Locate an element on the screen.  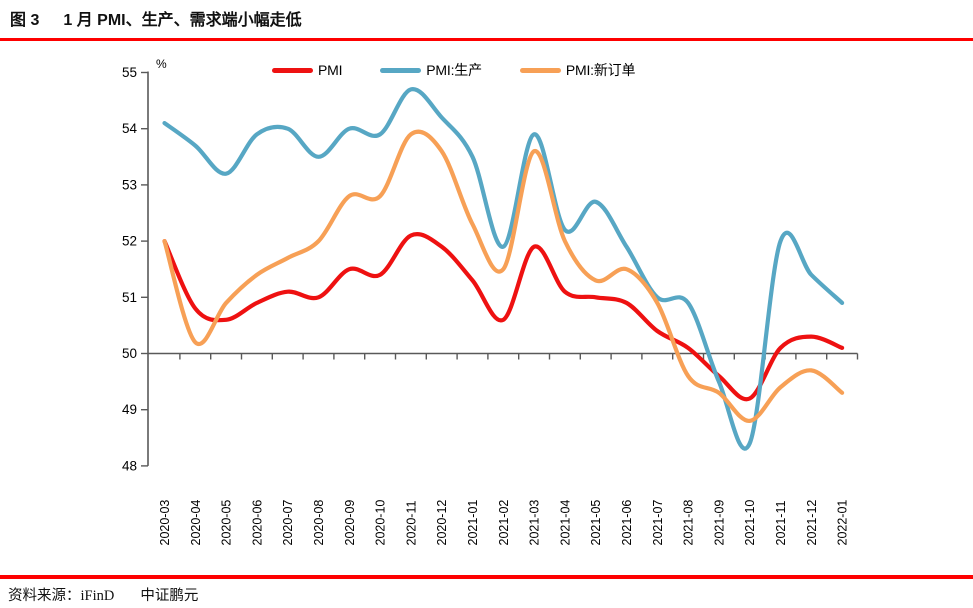
x-tick-label: 2020-10 is located at coordinates (381, 523).